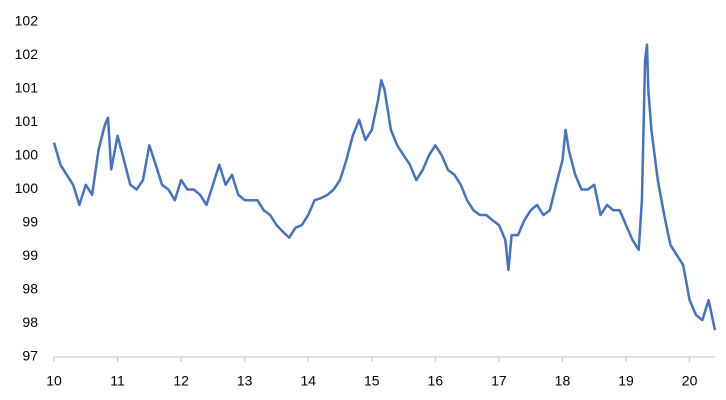 This screenshot has height=400, width=726. Describe the element at coordinates (30, 356) in the screenshot. I see `y-tick-label: 97` at that location.